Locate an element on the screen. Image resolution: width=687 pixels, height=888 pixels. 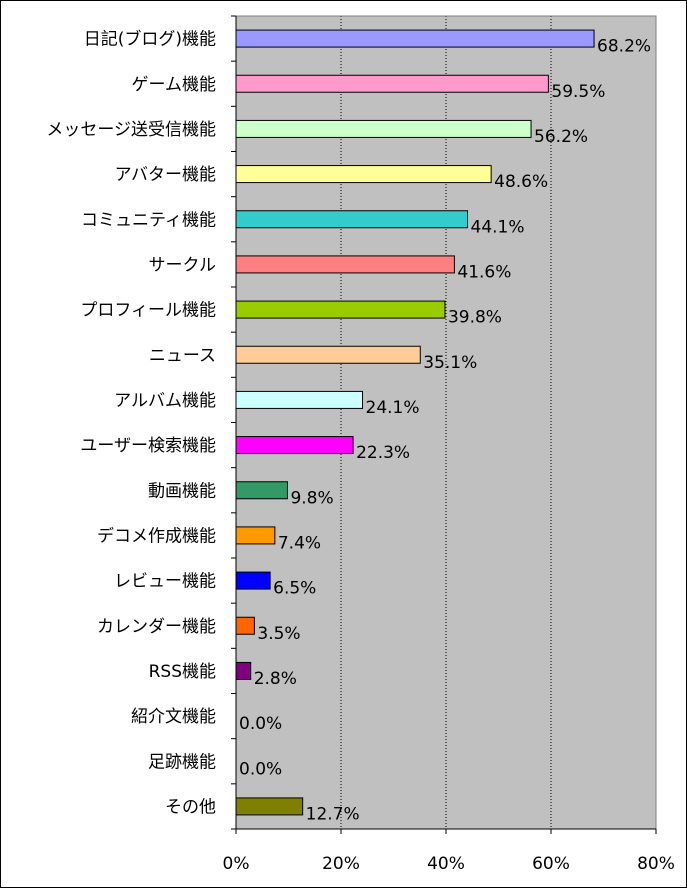
value-label-14: 2.8% is located at coordinates (275, 679).